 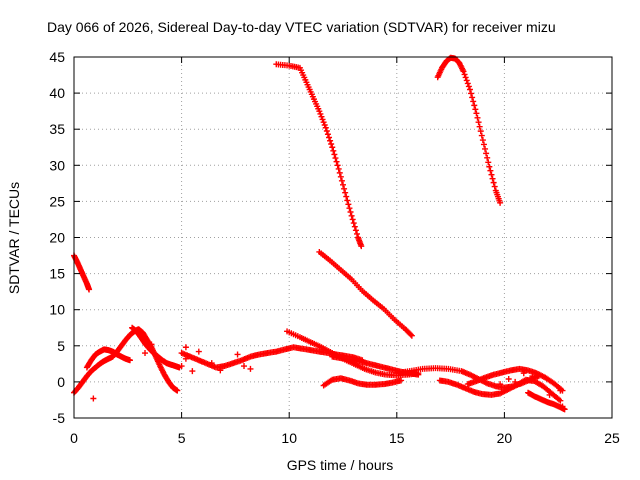 I want to click on x-tick-label: 10, so click(x=289, y=438).